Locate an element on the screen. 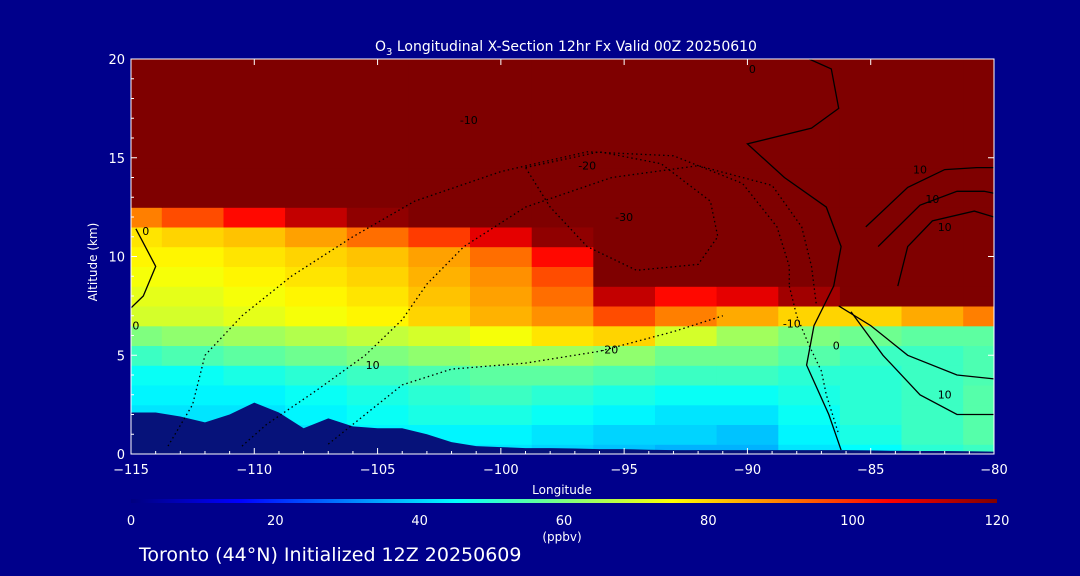 The height and width of the screenshot is (576, 1080). footer-station-text: Toronto (44°N) Initialized 12Z 20250609 is located at coordinates (330, 555).